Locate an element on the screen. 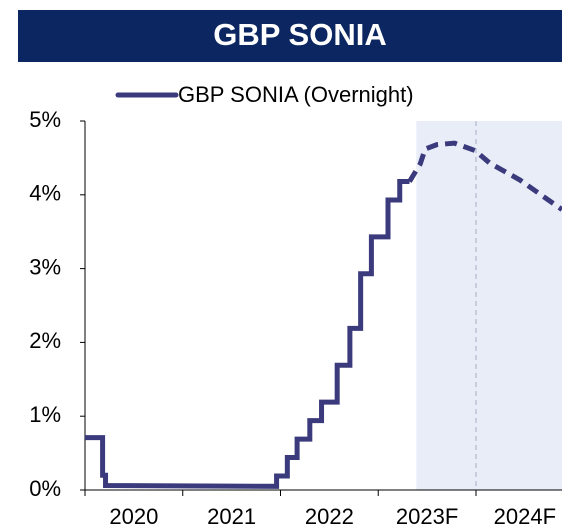 Image resolution: width=562 pixels, height=528 pixels. y-tick-label: 4% is located at coordinates (45, 193).